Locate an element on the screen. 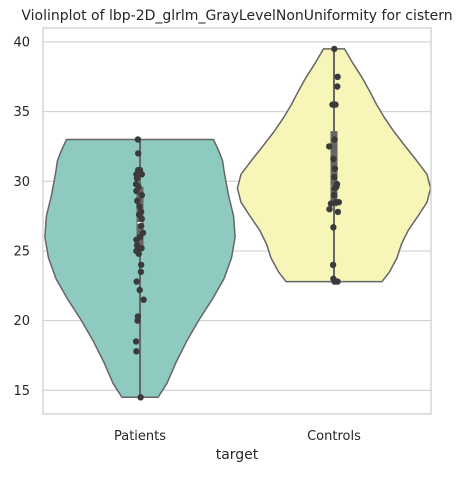 This screenshot has width=473, height=478. y-tick-label: 15 is located at coordinates (21, 391).